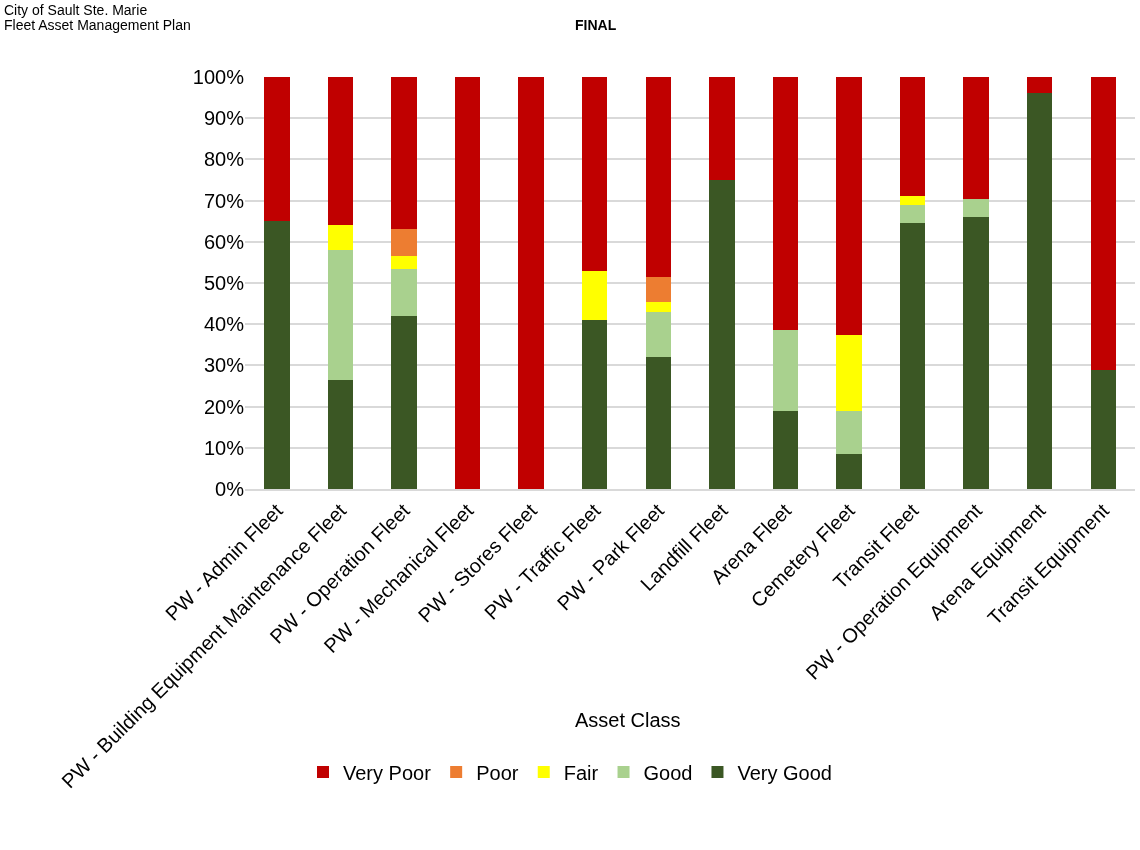 The image size is (1140, 850). Describe the element at coordinates (230, 489) in the screenshot. I see `y-tick-label: 0%` at that location.